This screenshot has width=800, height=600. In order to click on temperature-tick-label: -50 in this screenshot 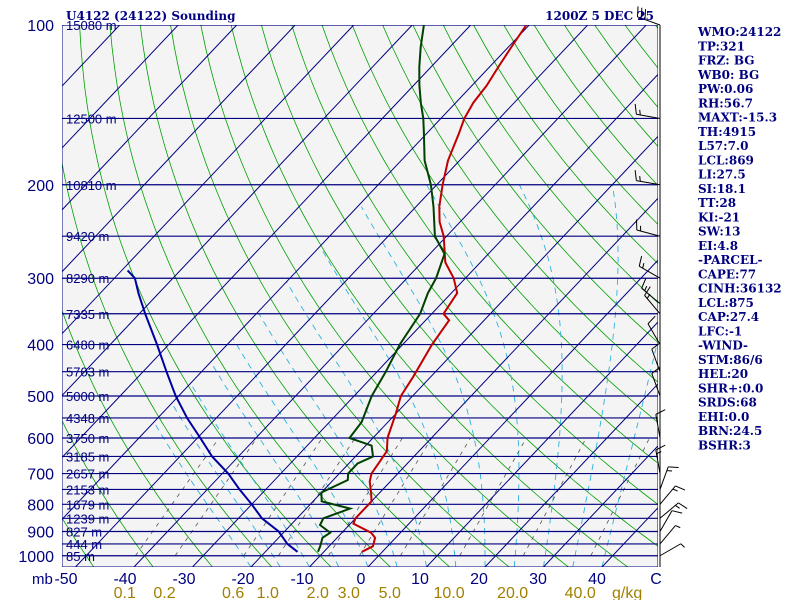, I will do `click(65, 579)`.